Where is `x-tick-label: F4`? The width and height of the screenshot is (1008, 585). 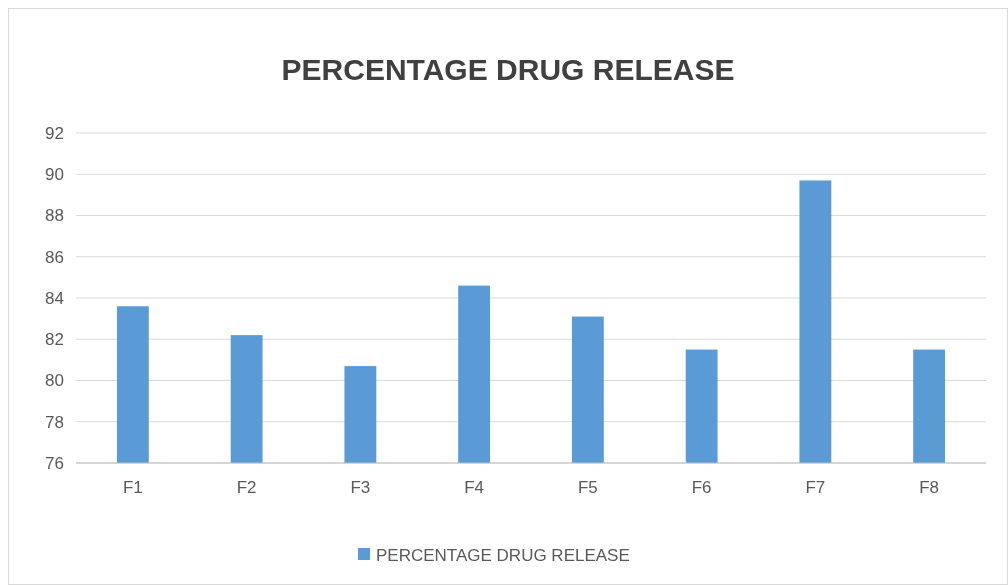
x-tick-label: F4 is located at coordinates (474, 487).